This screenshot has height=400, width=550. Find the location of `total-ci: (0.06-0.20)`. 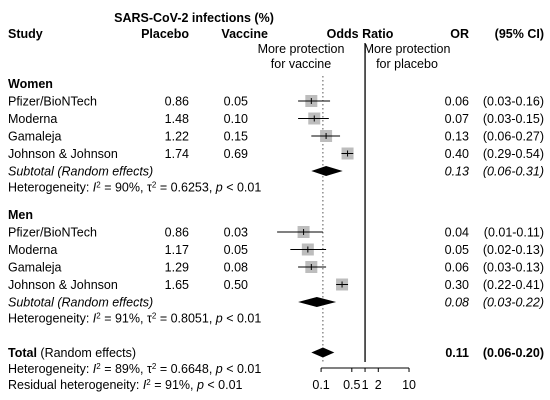

total-ci: (0.06-0.20) is located at coordinates (513, 353).